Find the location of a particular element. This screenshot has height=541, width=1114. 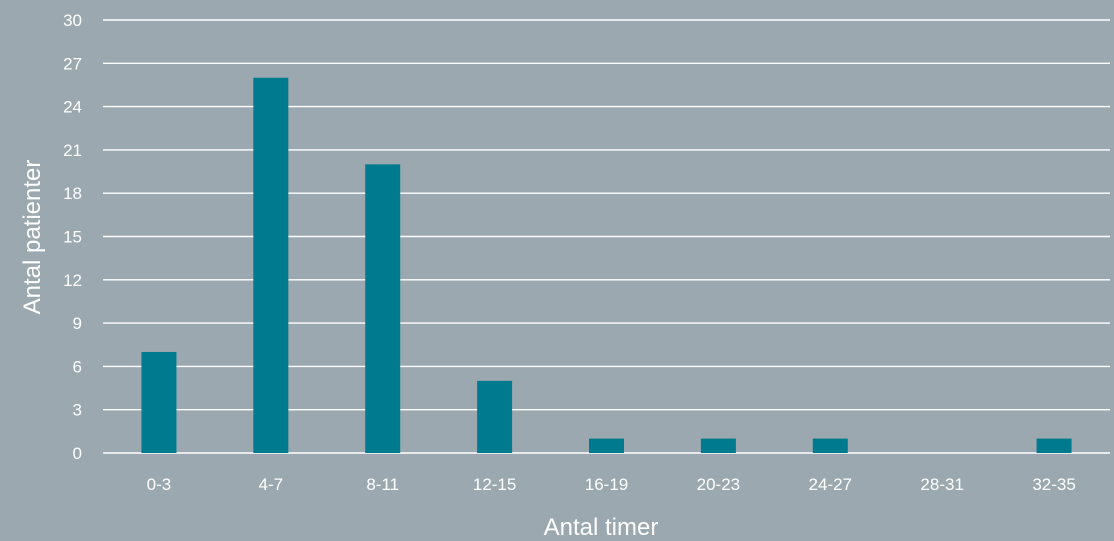

x-axis-tick-labels: 0-3 4-7 8-11 12-15 16-19 20-23 24-27 28-31 32-35 is located at coordinates (611, 484).